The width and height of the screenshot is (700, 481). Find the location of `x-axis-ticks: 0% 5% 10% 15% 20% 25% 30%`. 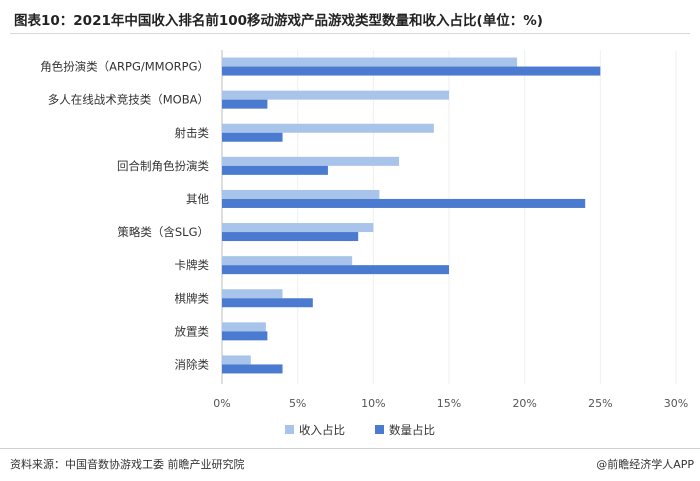

x-axis-ticks: 0% 5% 10% 15% 20% 25% 30% is located at coordinates (450, 403).